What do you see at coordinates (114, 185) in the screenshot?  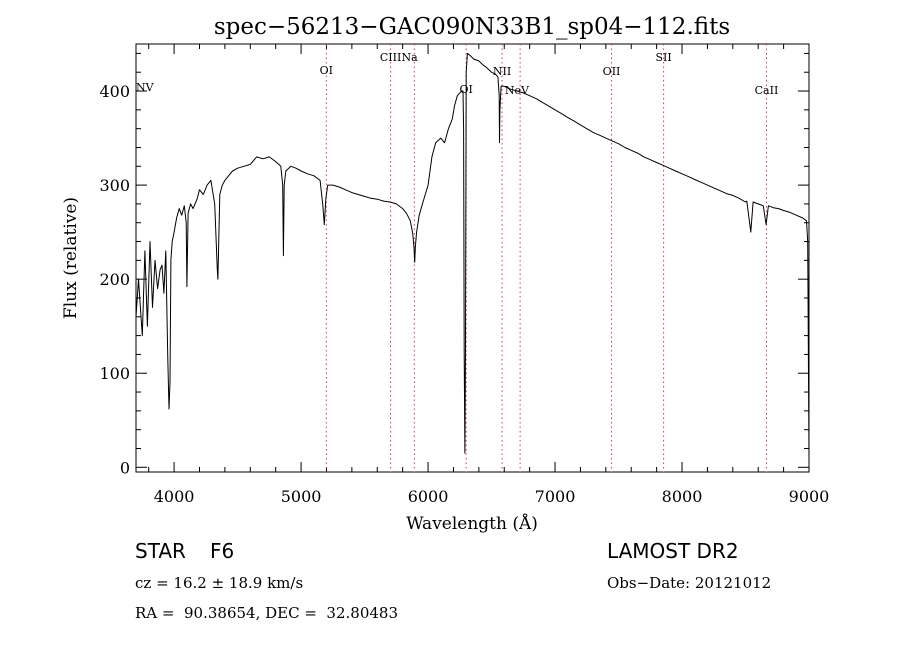 I see `y-tick-label: 300` at bounding box center [114, 185].